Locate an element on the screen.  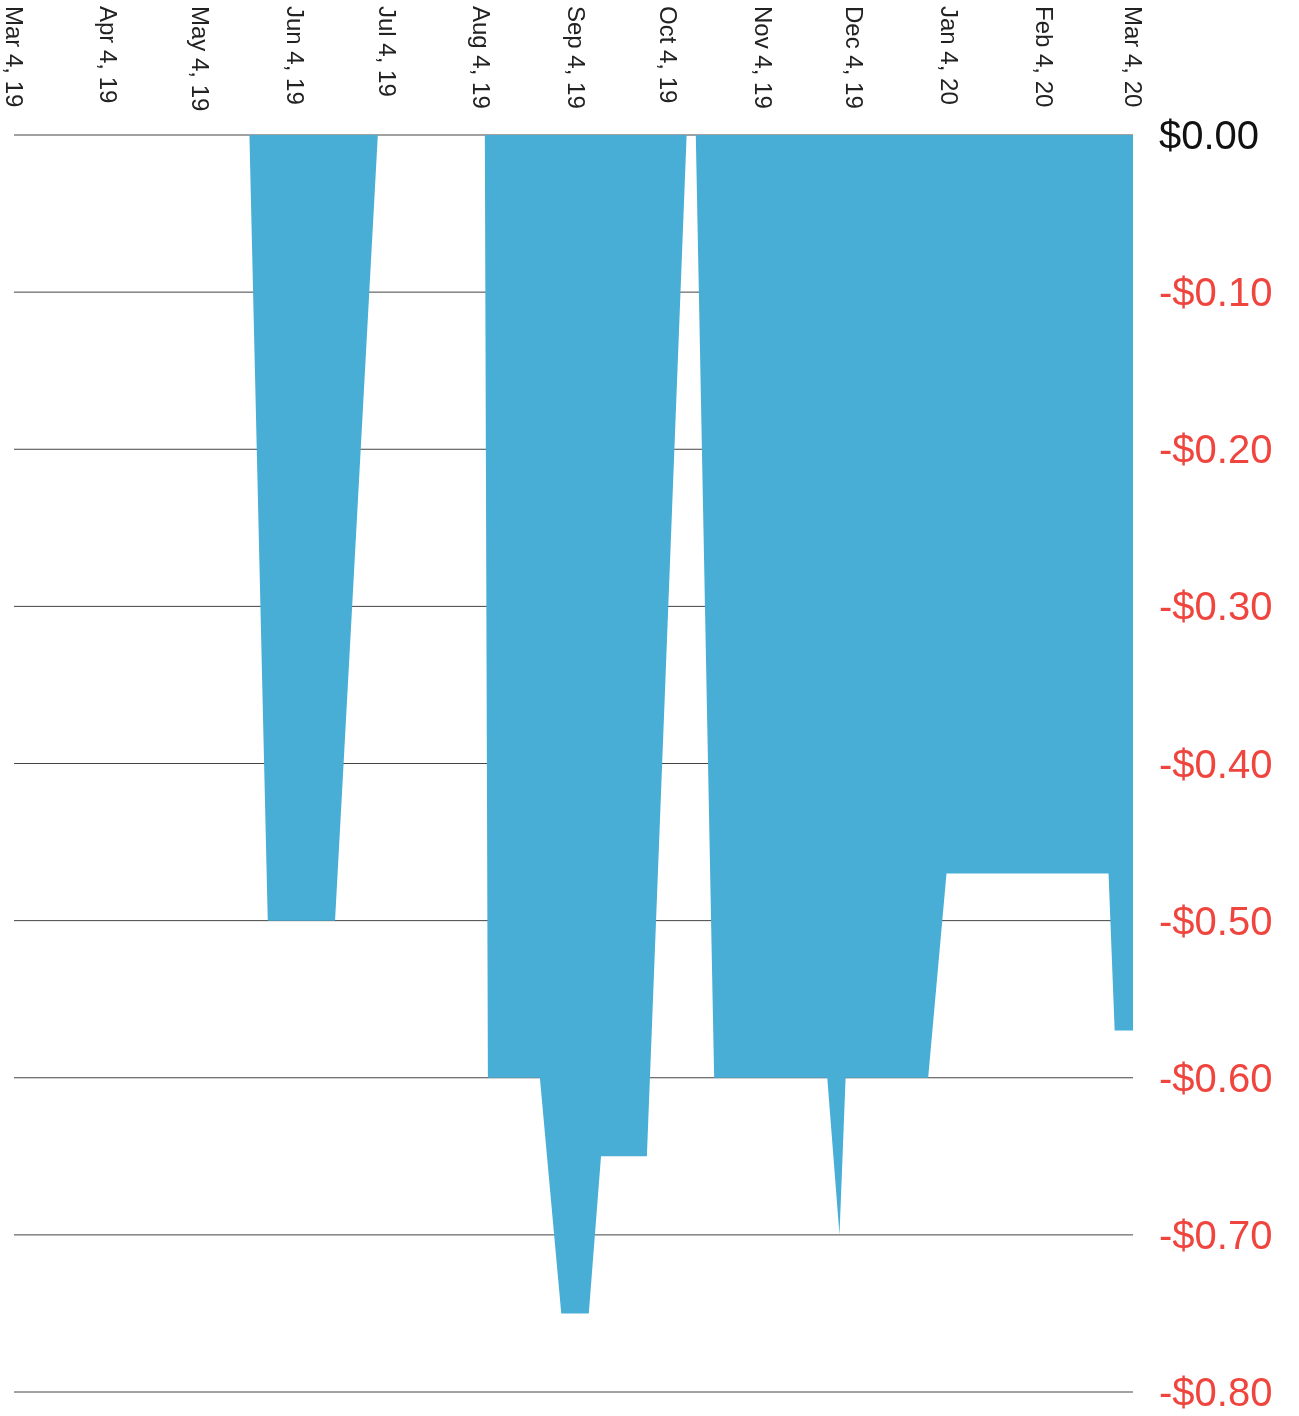
x-tick-label: Oct 4, 19 is located at coordinates (668, 55).